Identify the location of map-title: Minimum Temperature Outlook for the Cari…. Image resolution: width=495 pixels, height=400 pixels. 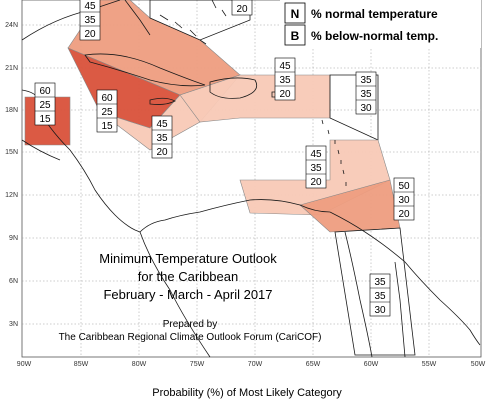
(188, 276).